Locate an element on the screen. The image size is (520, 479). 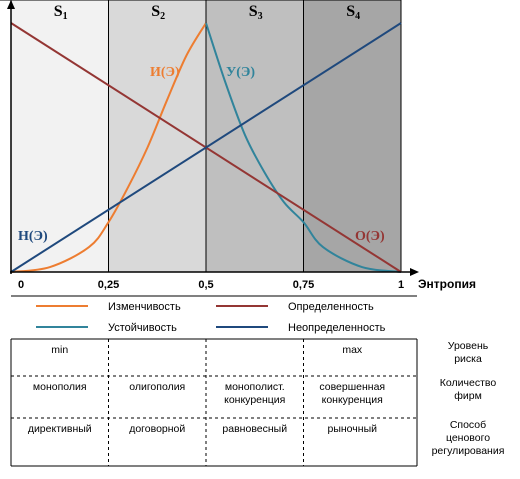
table-row-header-1: Уровень is located at coordinates (468, 346).